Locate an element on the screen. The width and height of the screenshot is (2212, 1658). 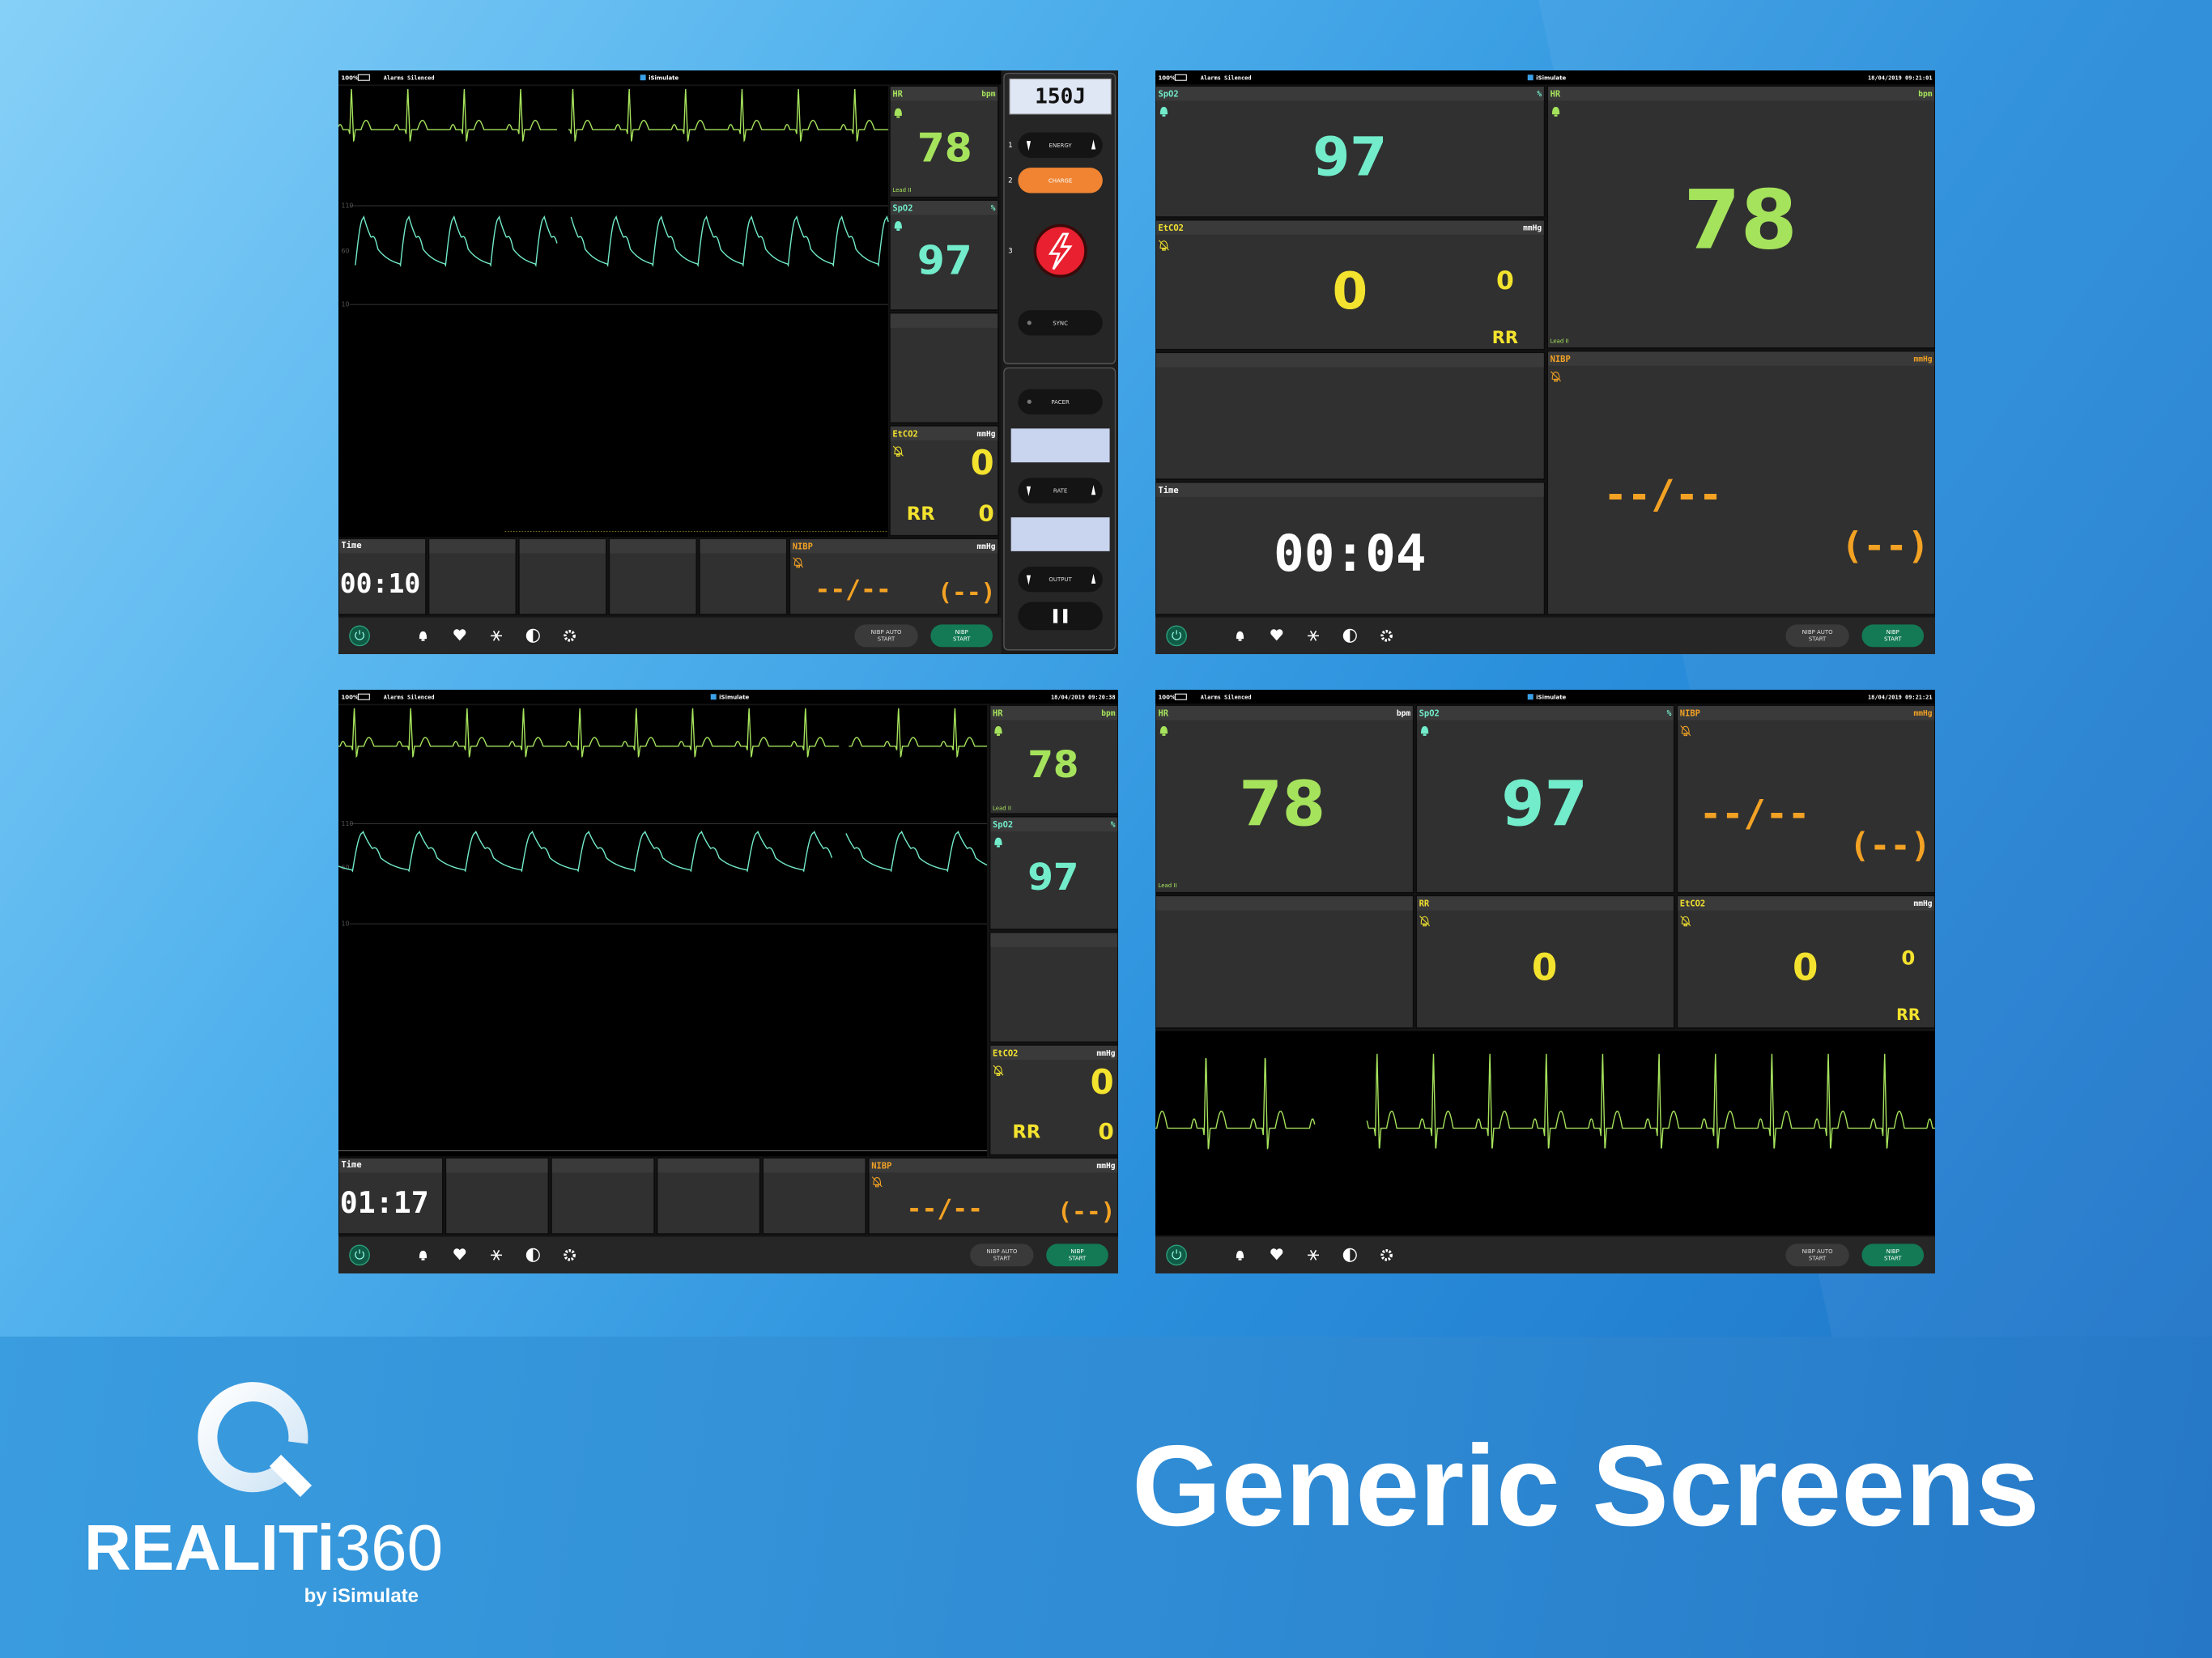
output-button: OUTPUT is located at coordinates (1061, 580).